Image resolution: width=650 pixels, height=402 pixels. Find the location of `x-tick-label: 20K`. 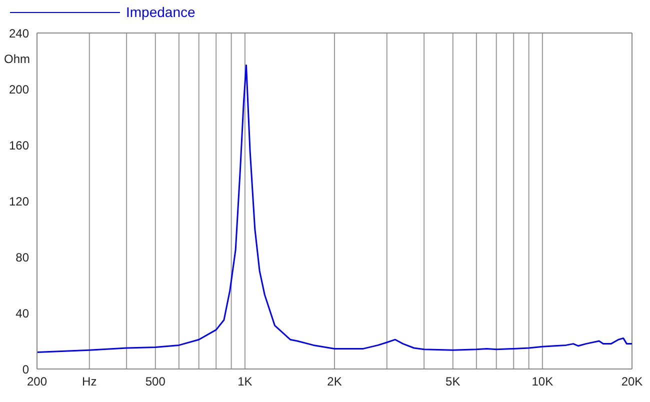

x-tick-label: 20K is located at coordinates (632, 381).